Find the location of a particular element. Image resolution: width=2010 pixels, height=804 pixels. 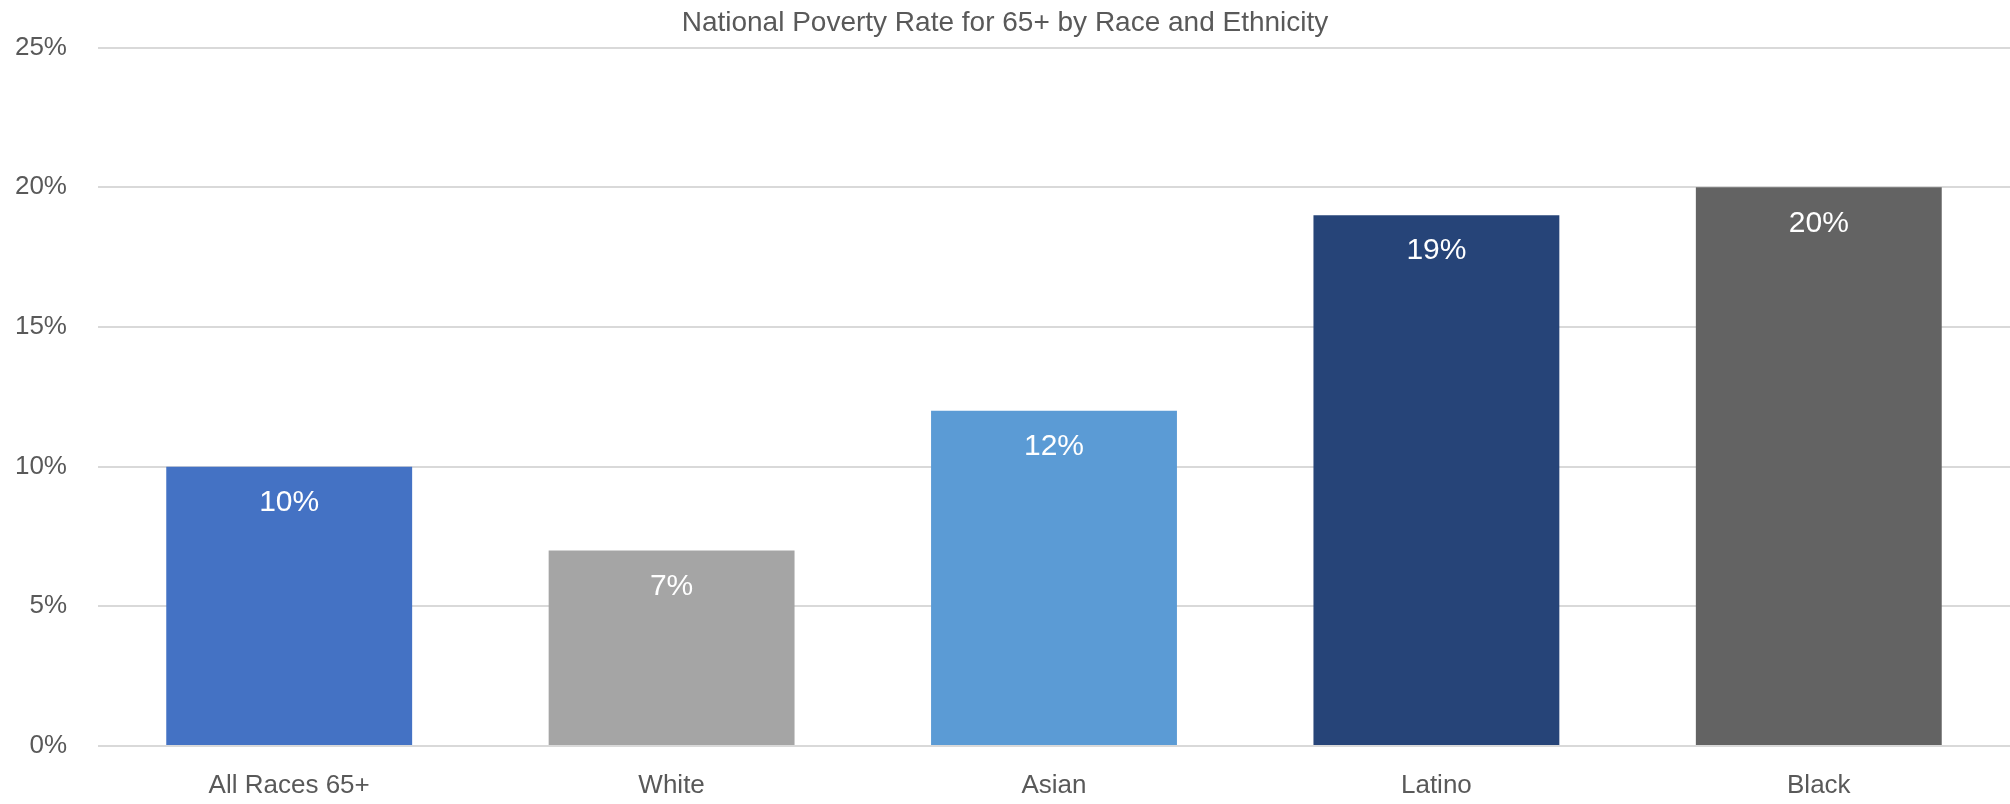

x-tick-label: Latino is located at coordinates (1436, 783).